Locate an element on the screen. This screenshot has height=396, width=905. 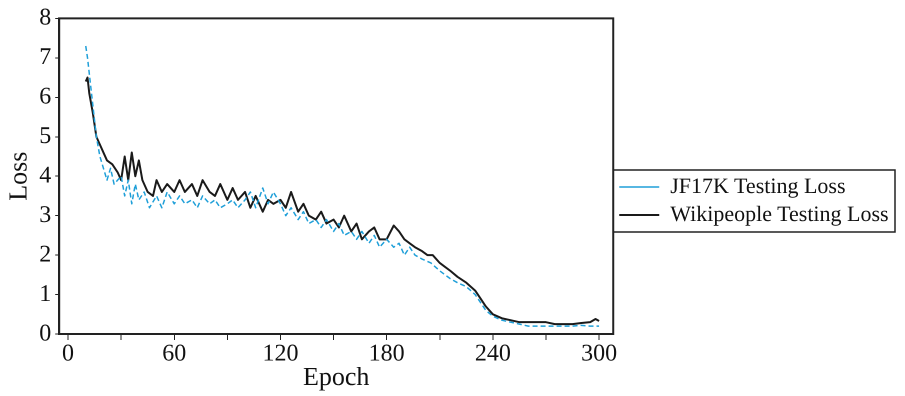
x-tick-label: 60 is located at coordinates (174, 353).